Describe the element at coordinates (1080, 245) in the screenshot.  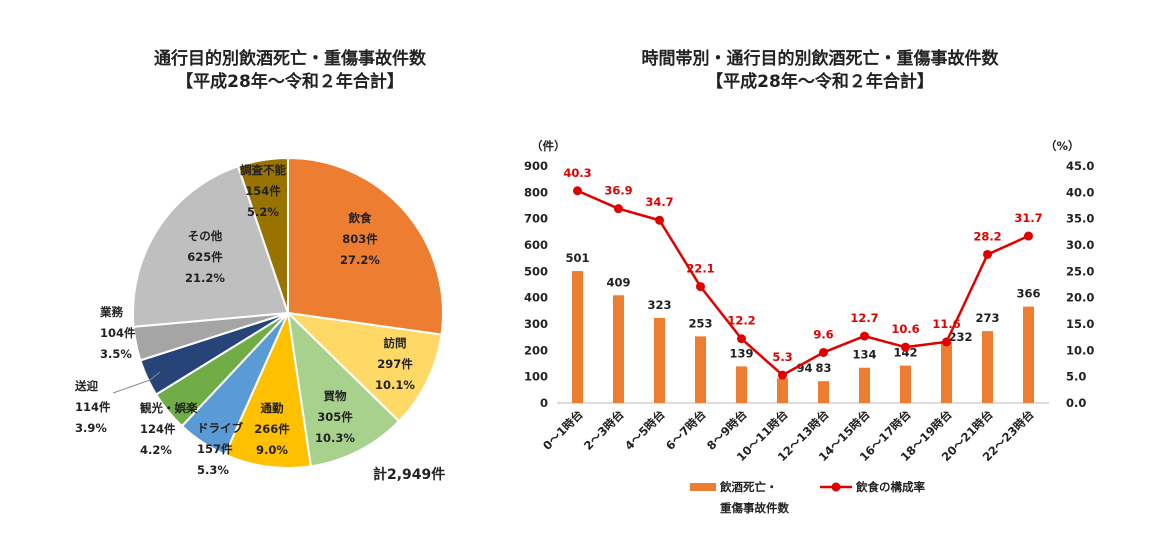
I see `y-right-tick-6: 30.0` at that location.